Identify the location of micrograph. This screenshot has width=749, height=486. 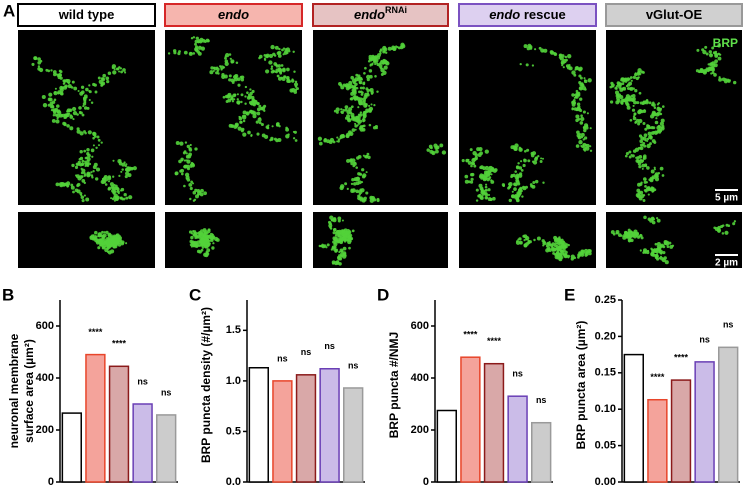
(674, 117).